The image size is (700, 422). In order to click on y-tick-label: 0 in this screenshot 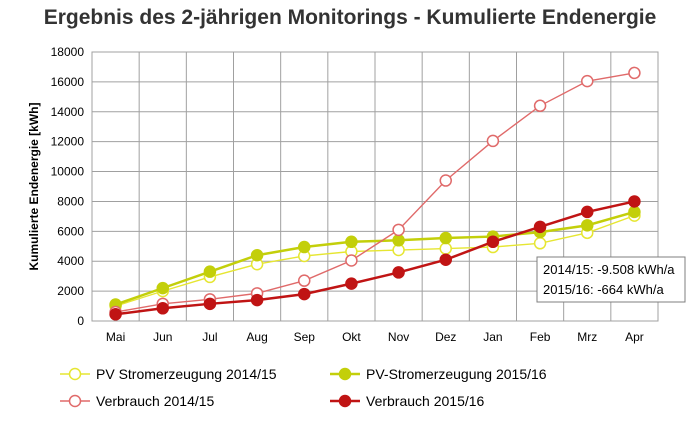, I will do `click(80, 321)`.